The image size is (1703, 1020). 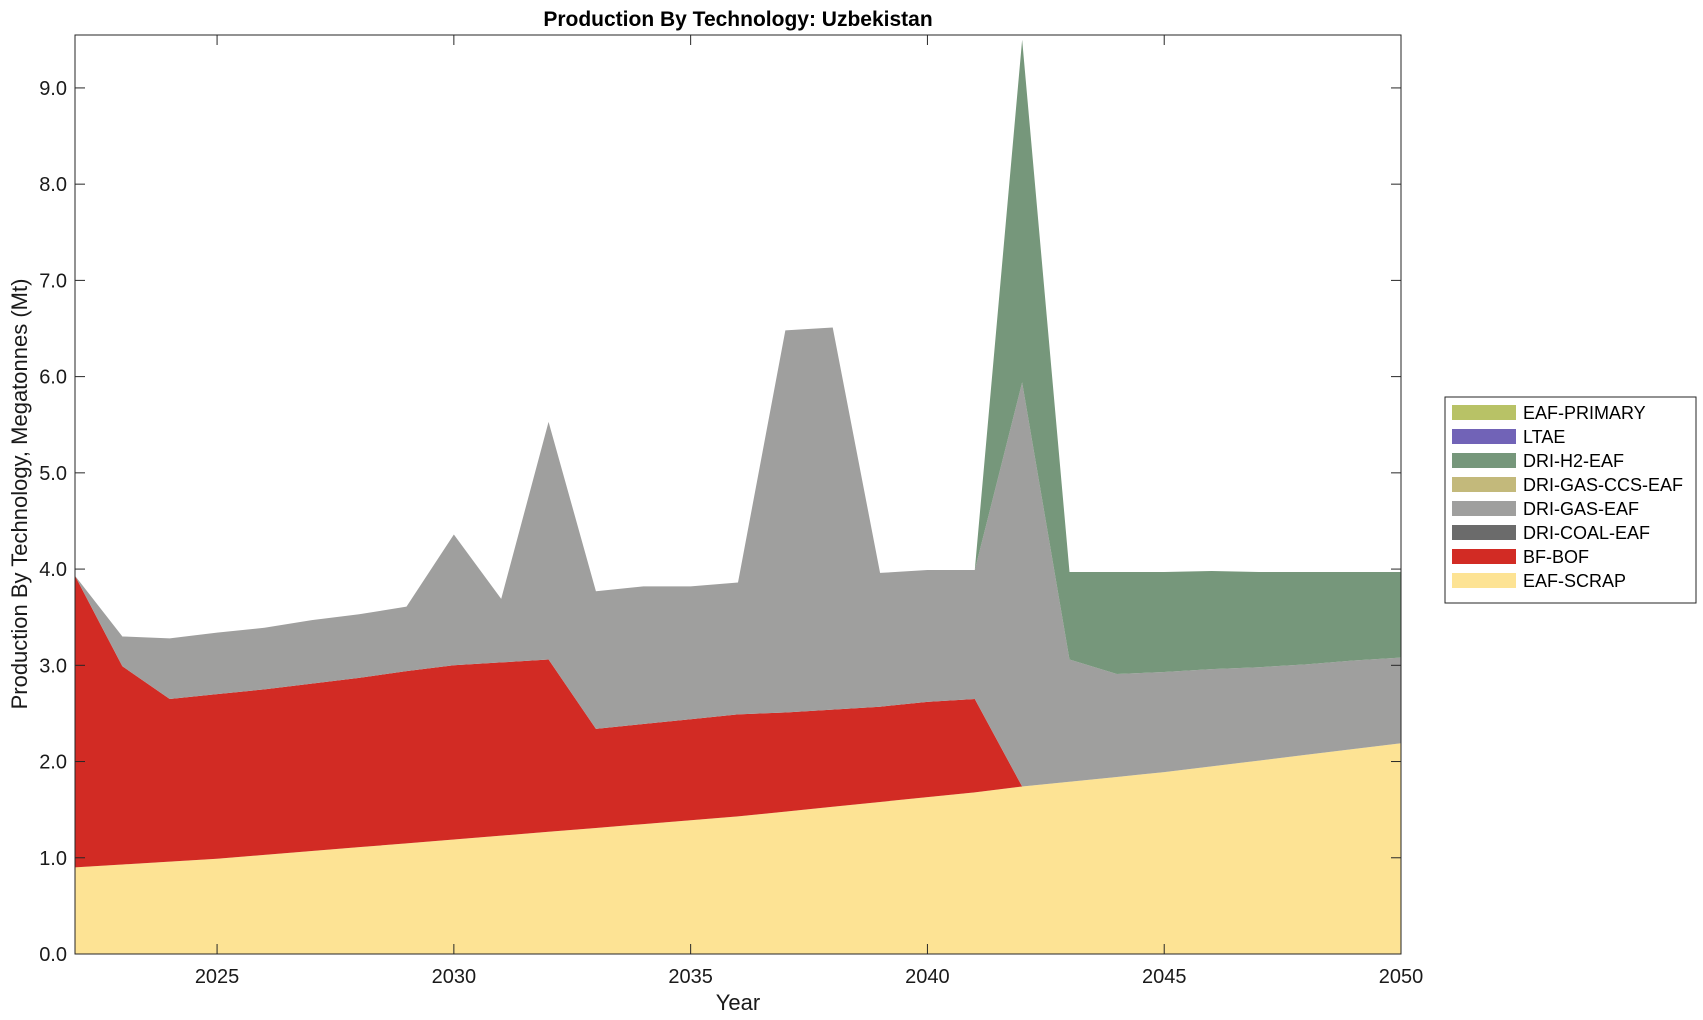 I want to click on x-tick-label: 2045, so click(x=1164, y=977).